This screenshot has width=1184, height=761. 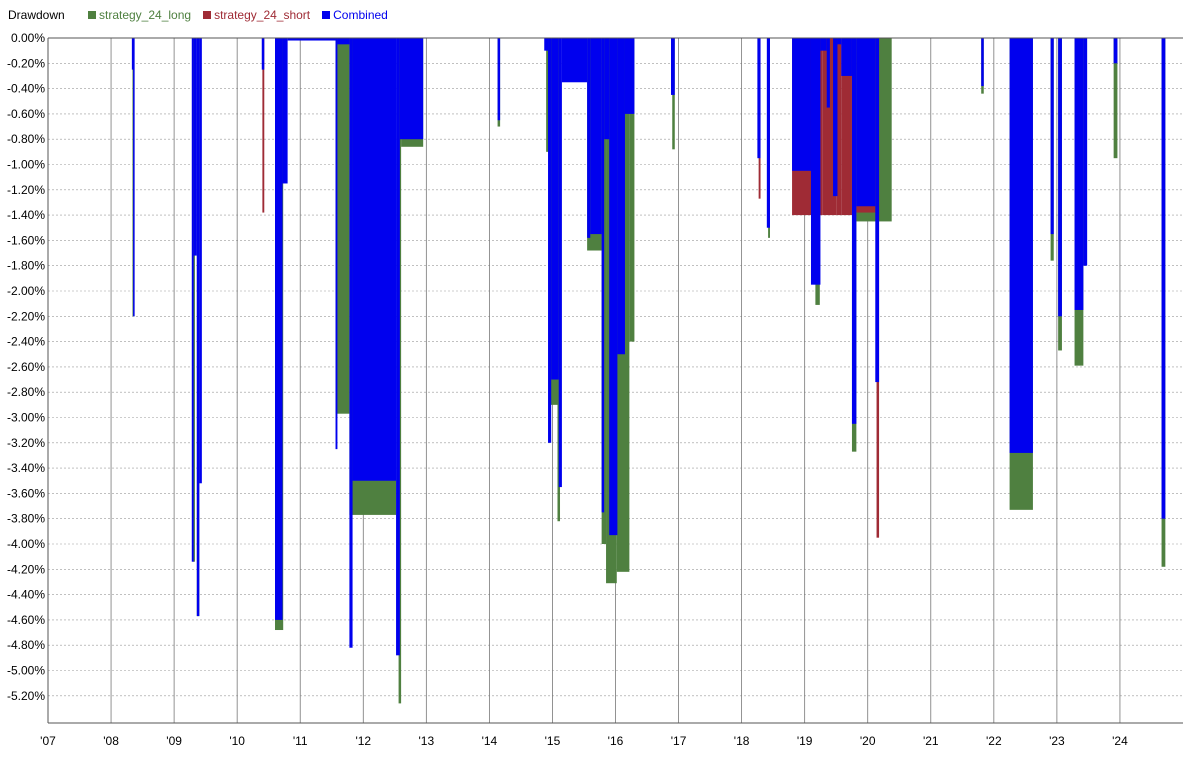 I want to click on legend-label: Combined, so click(x=360, y=15).